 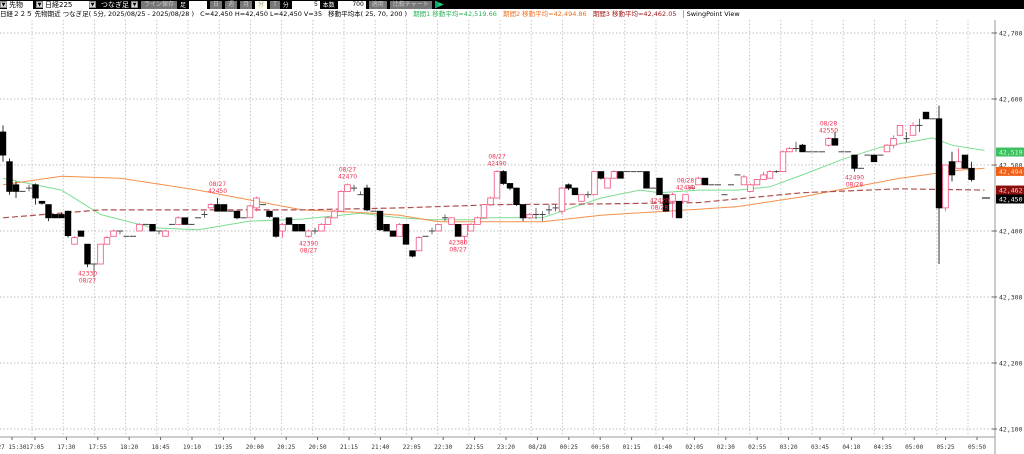 I want to click on period-day-button: 日, so click(x=216, y=4).